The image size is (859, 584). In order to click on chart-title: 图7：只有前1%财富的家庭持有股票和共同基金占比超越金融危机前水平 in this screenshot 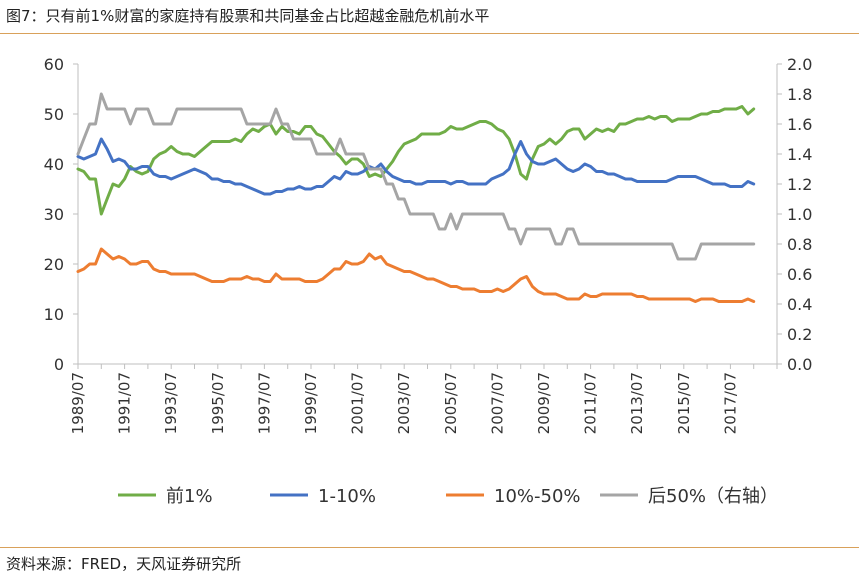, I will do `click(248, 16)`.